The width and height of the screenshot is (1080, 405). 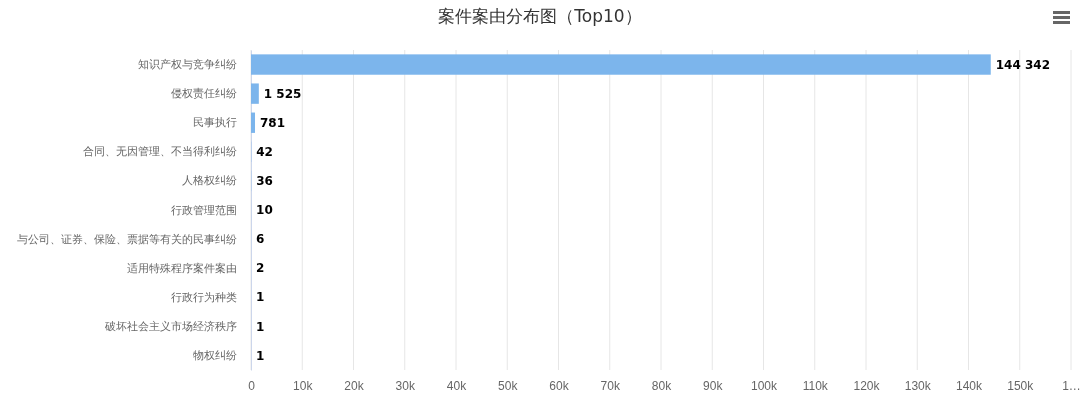 I want to click on x-tick-label: 50k, so click(x=508, y=385).